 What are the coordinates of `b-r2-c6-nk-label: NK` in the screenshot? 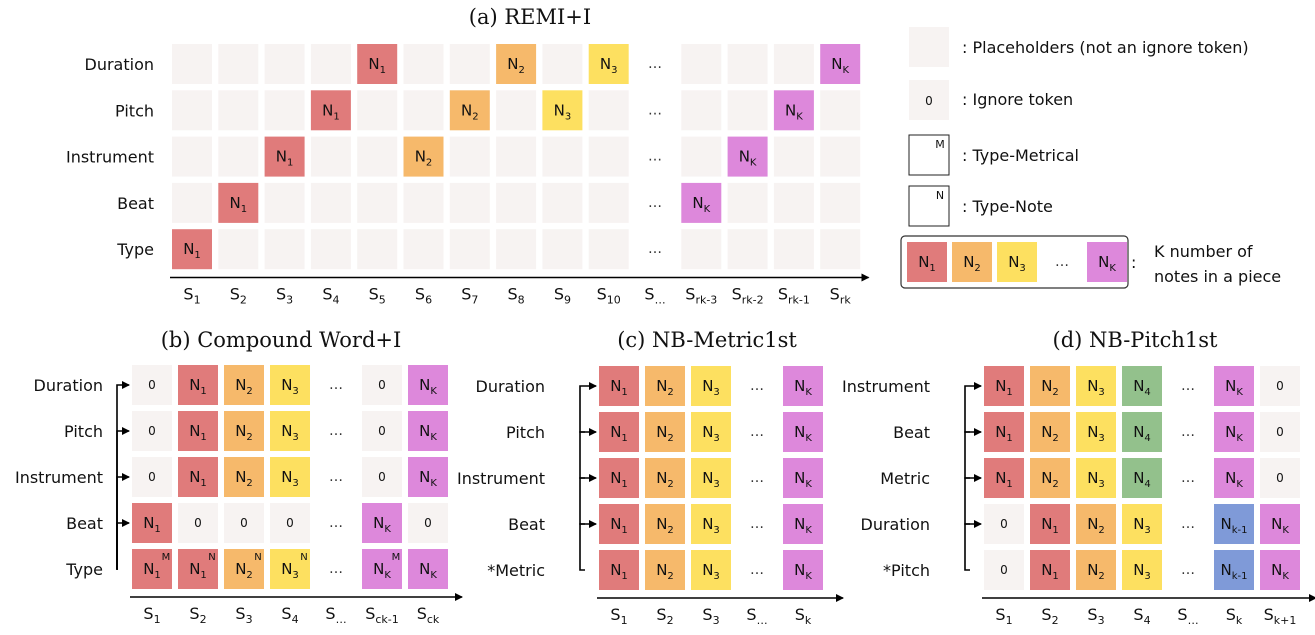 It's located at (428, 478).